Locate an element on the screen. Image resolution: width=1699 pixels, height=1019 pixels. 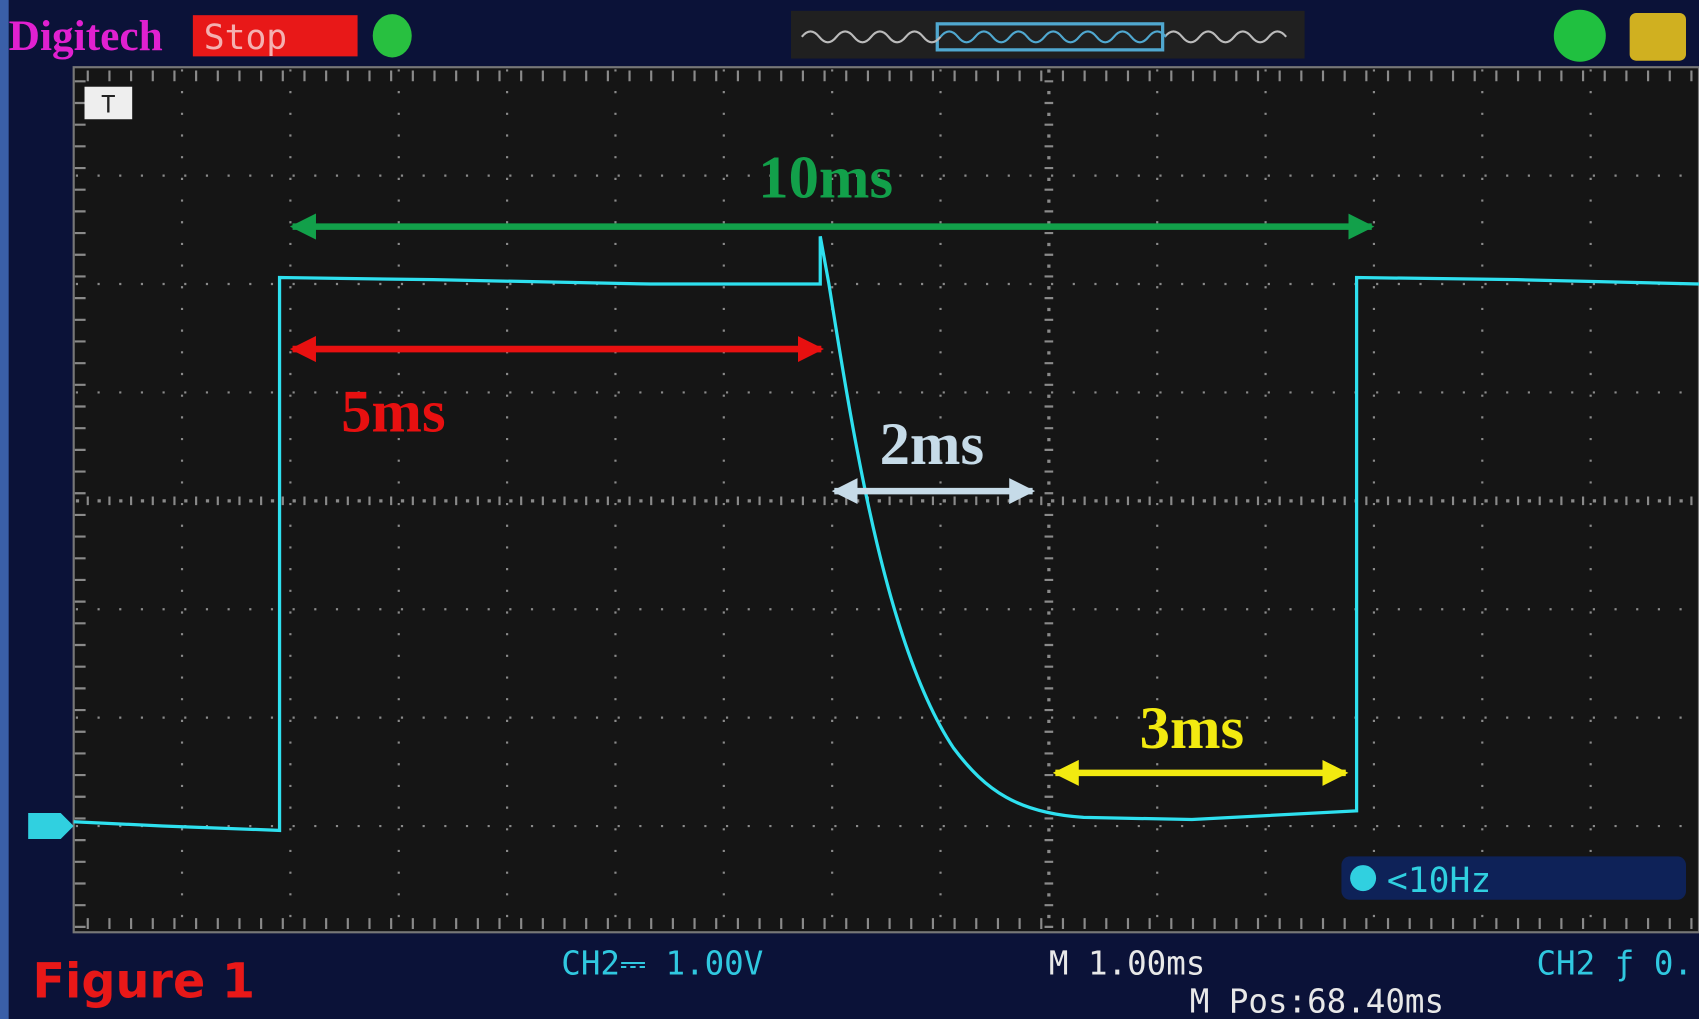
trigger-setting: CH2 ƒ 0. is located at coordinates (1614, 964).